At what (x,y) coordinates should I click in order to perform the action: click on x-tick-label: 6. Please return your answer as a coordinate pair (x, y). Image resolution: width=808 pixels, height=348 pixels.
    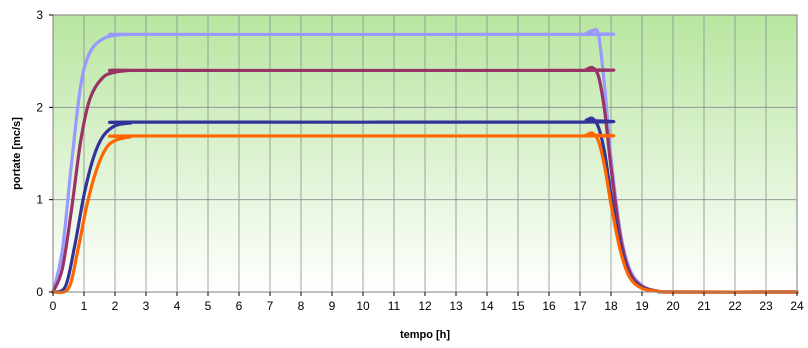
    Looking at the image, I should click on (239, 306).